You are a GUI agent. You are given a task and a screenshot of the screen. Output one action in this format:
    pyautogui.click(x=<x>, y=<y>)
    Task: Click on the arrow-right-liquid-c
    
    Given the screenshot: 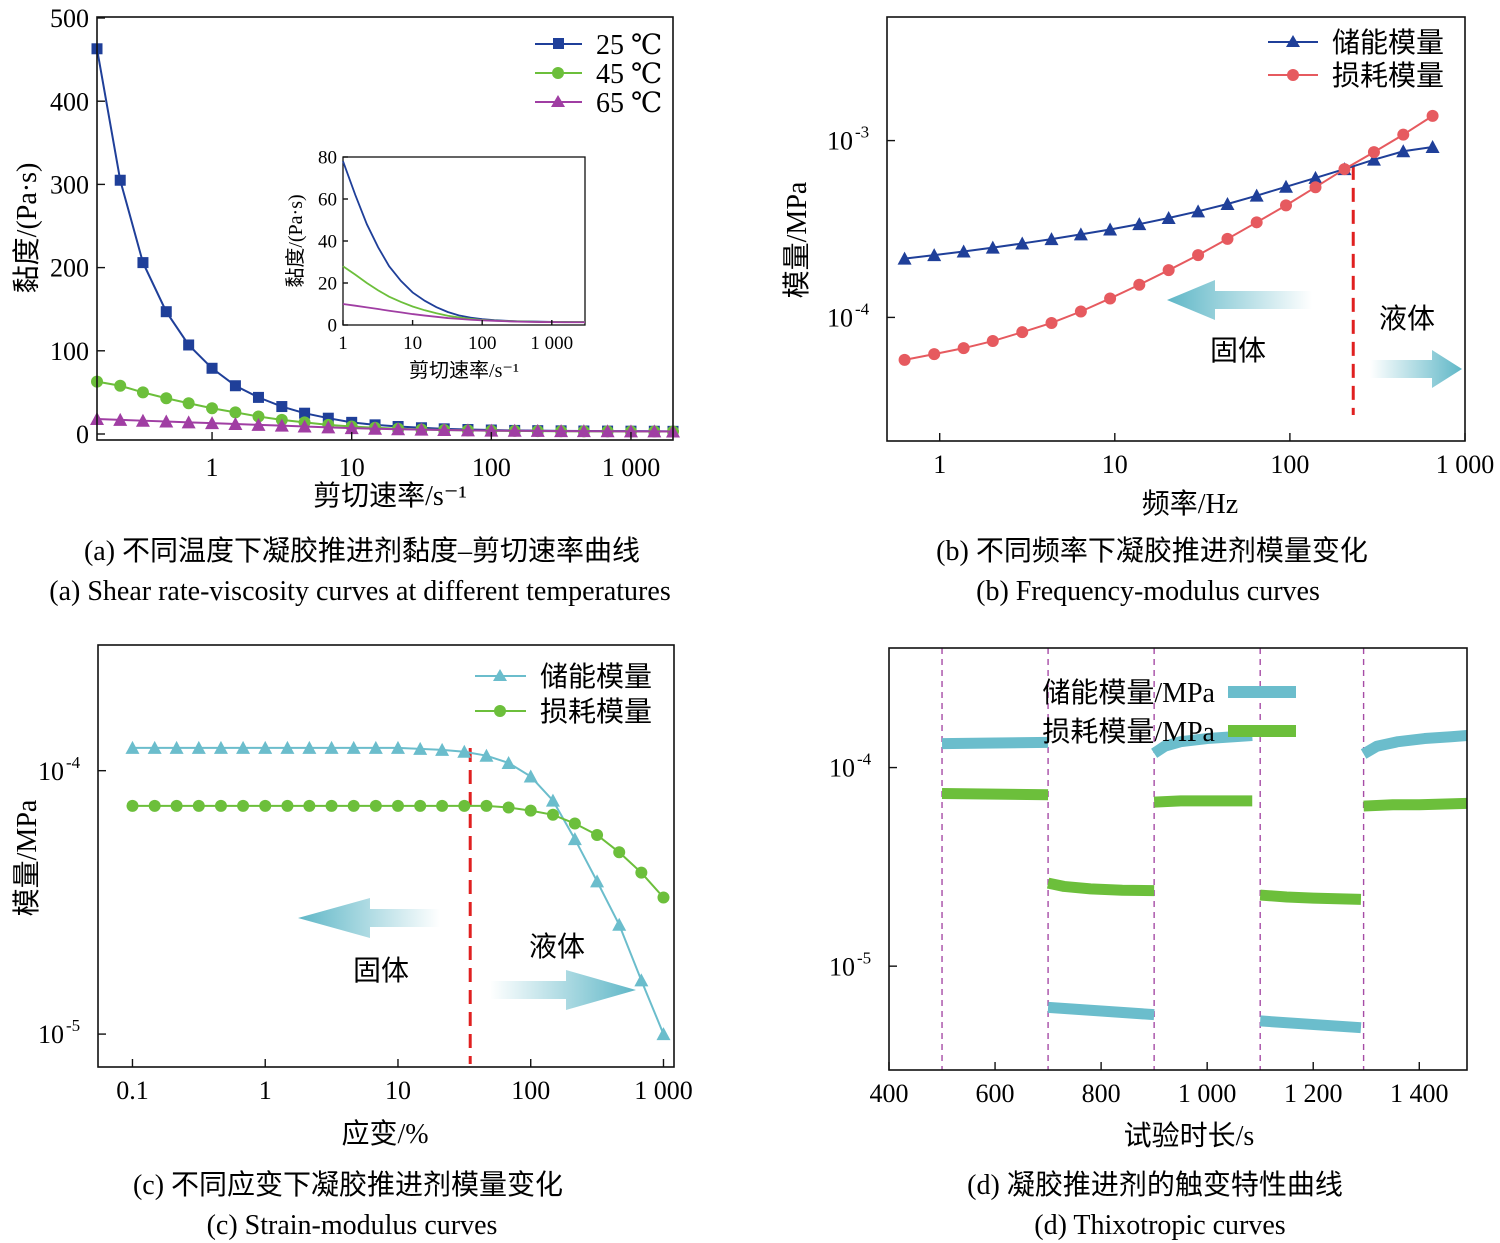 What is the action you would take?
    pyautogui.click(x=563, y=990)
    